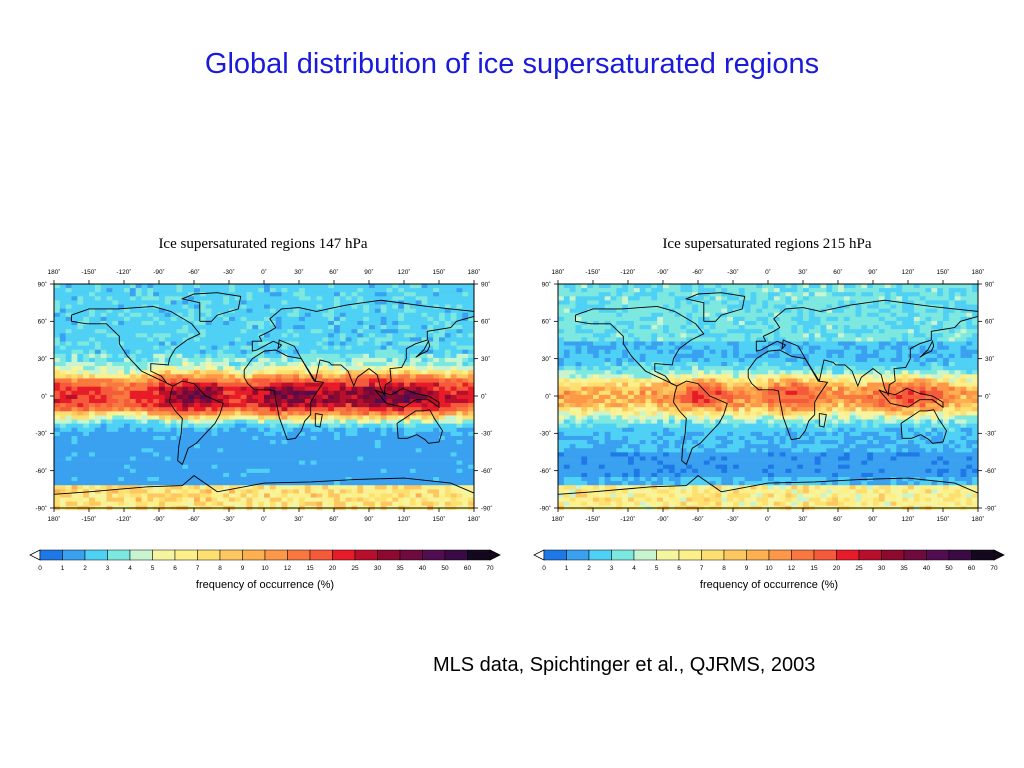 This screenshot has height=768, width=1024. What do you see at coordinates (164, 555) in the screenshot?
I see `colorbar-swatch` at bounding box center [164, 555].